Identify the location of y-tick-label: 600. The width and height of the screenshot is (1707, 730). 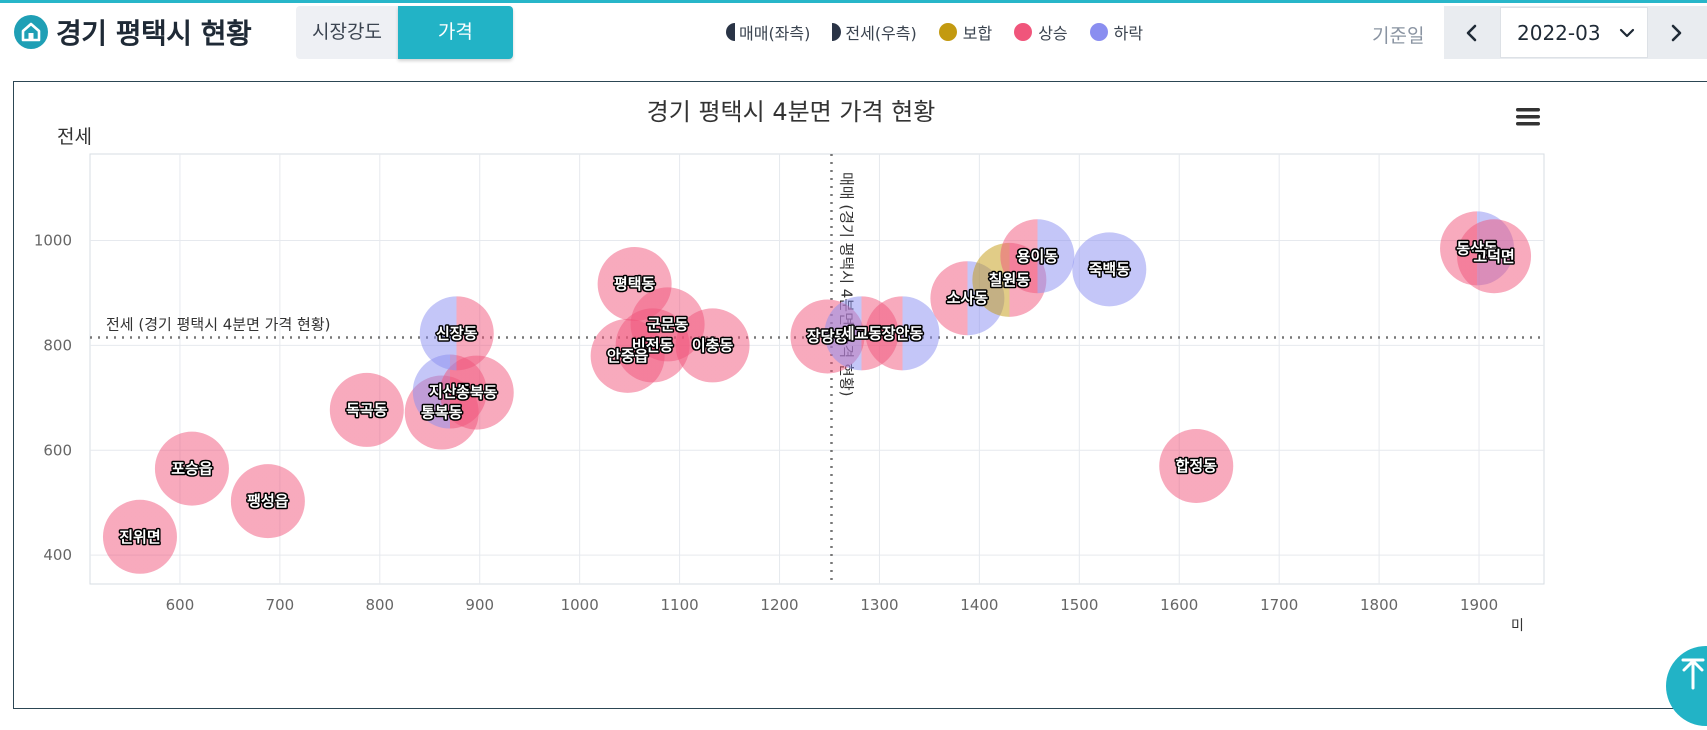
(57, 450).